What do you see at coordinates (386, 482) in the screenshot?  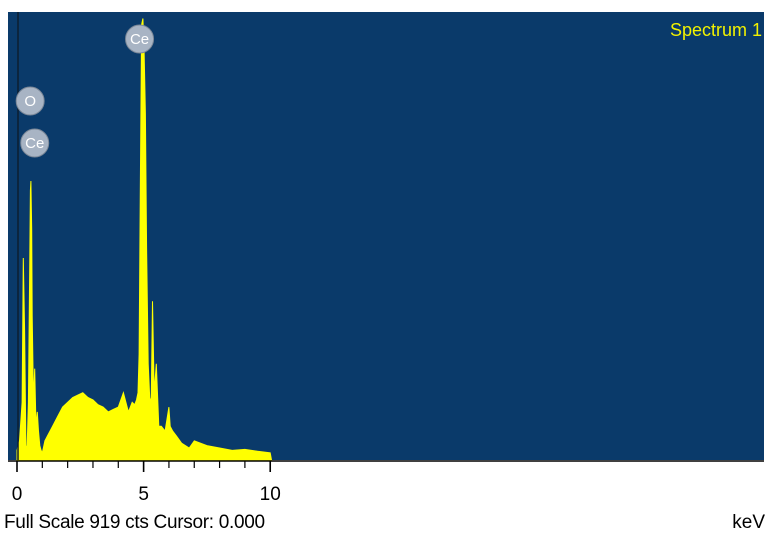 I see `x-axis: 0 5 10` at bounding box center [386, 482].